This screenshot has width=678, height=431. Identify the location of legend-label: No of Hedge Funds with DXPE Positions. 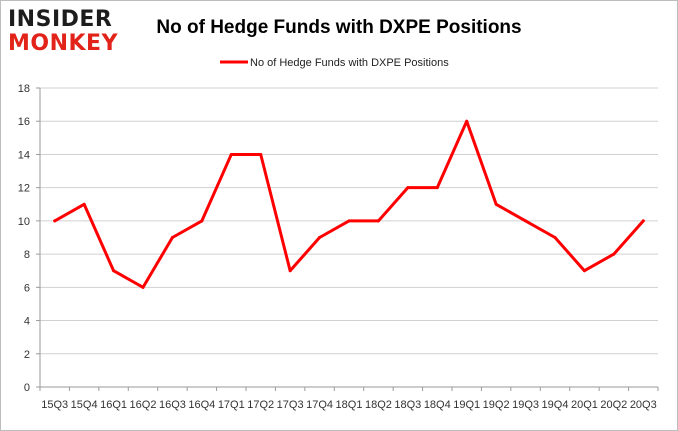
(349, 63).